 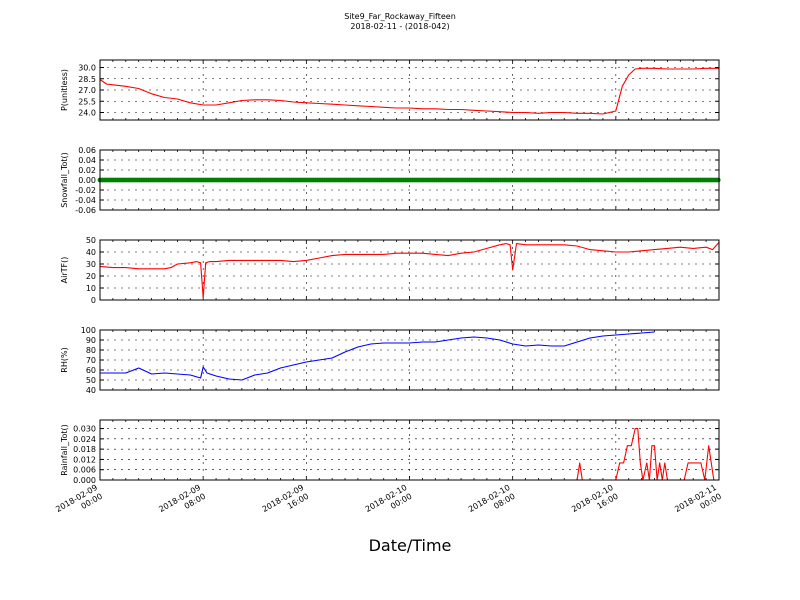 I want to click on y-axis-label: Rainfall_Tot(), so click(x=64, y=450).